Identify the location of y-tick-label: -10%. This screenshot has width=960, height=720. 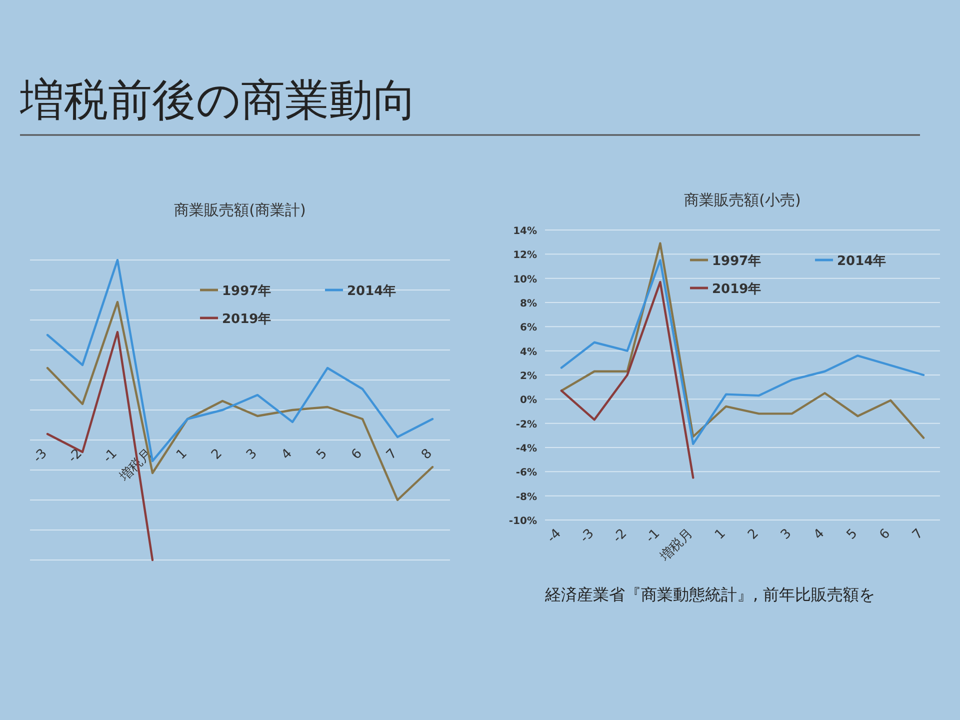
(522, 521).